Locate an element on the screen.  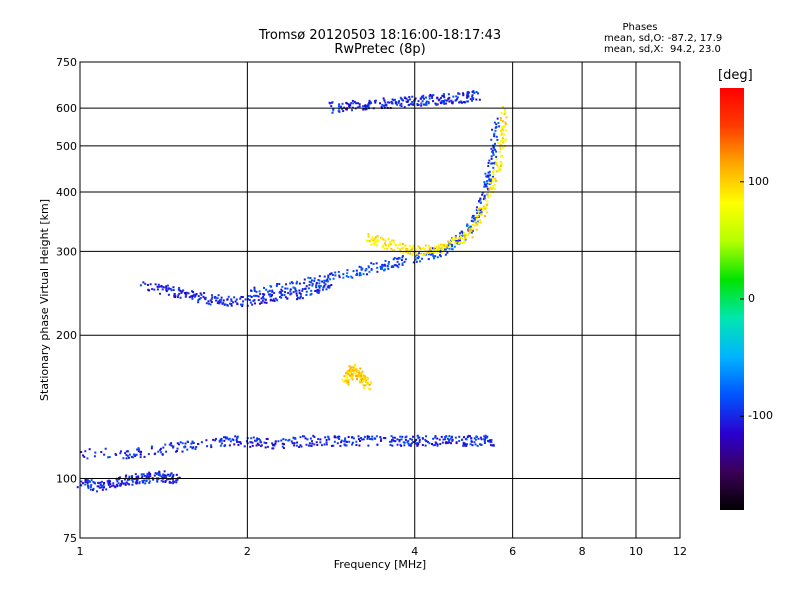
x-tick-label: 10 is located at coordinates (636, 551).